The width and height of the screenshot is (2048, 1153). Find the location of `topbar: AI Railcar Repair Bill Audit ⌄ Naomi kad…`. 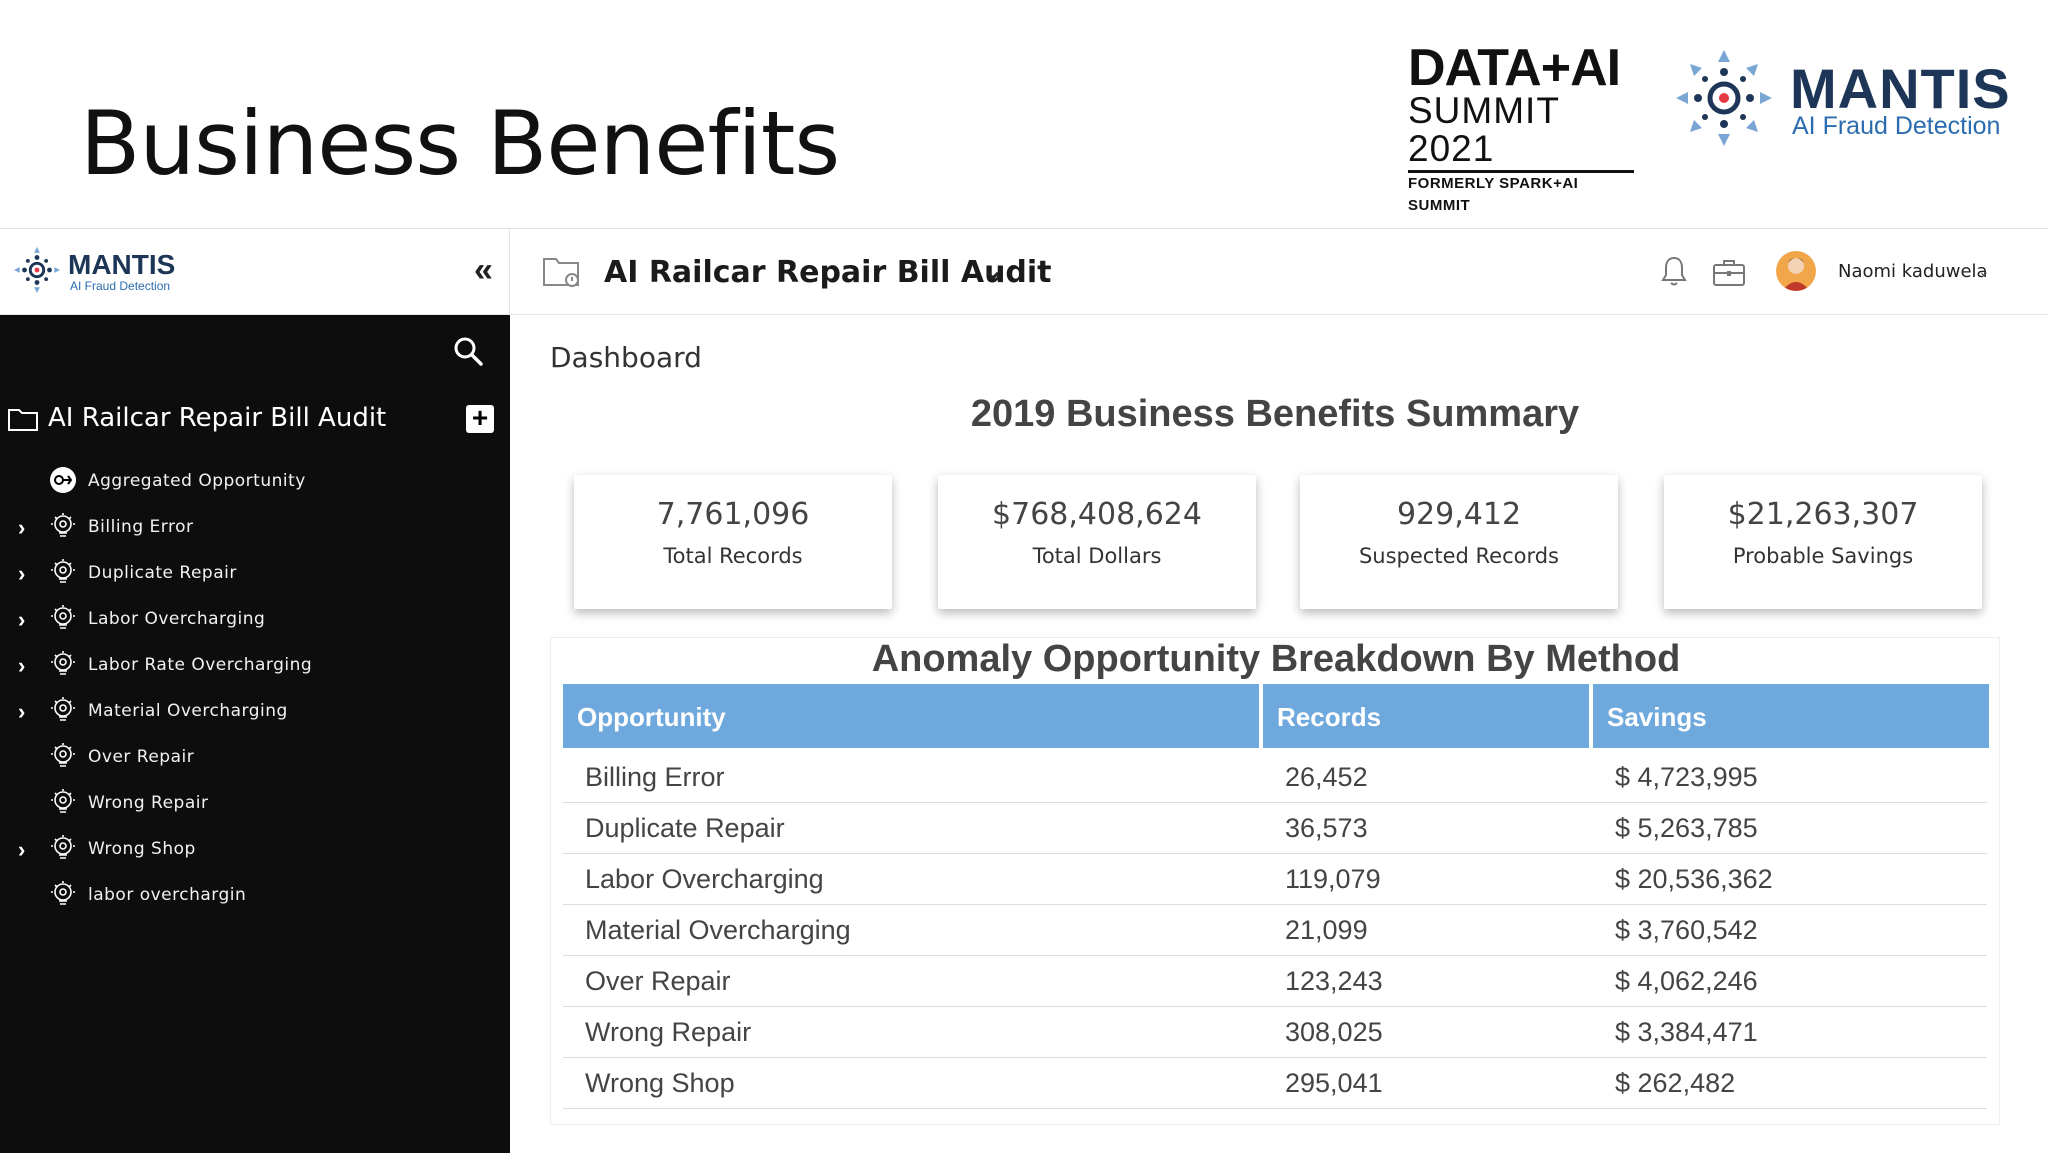

topbar: AI Railcar Repair Bill Audit ⌄ Naomi kad… is located at coordinates (1279, 272).